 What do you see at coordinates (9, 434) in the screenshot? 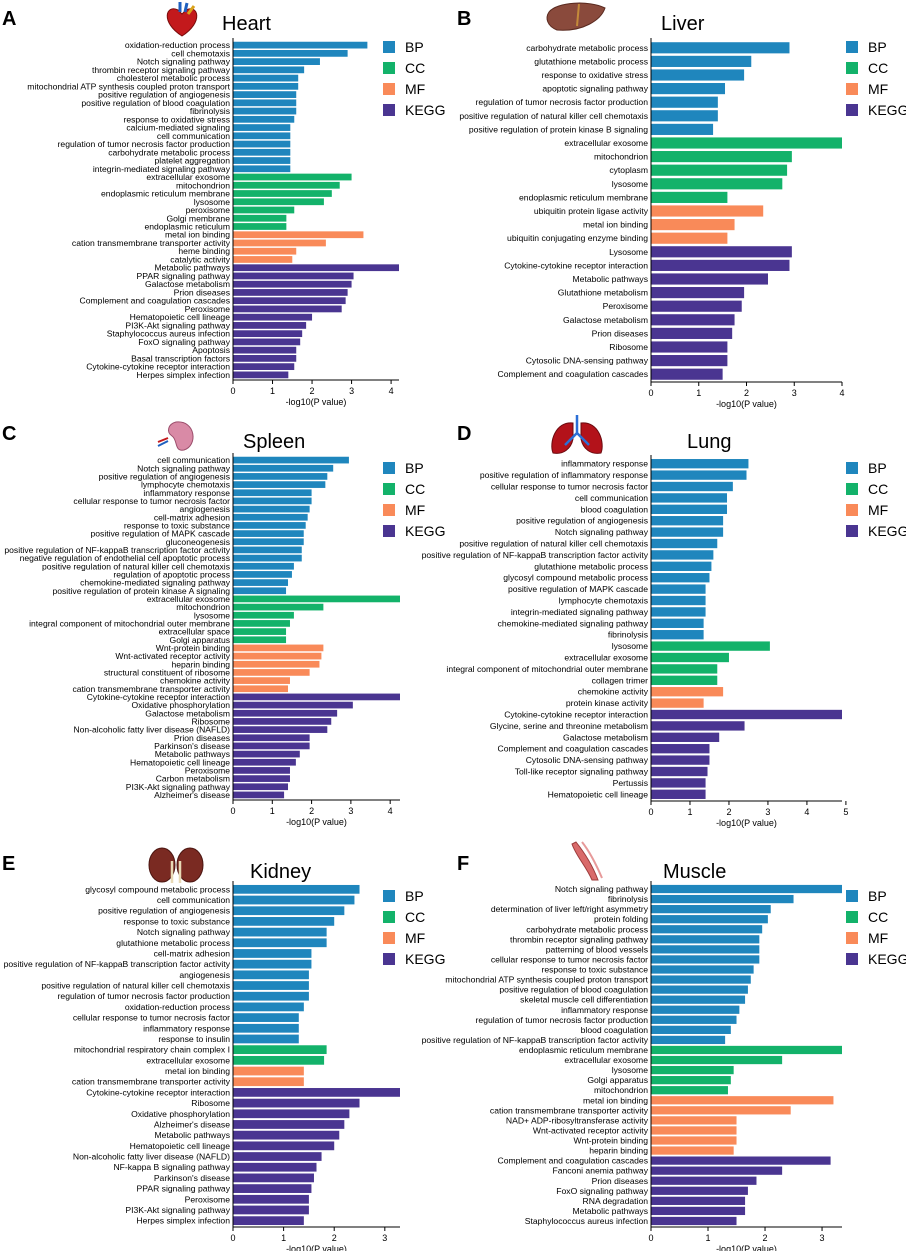
I see `panel-letter: C` at bounding box center [9, 434].